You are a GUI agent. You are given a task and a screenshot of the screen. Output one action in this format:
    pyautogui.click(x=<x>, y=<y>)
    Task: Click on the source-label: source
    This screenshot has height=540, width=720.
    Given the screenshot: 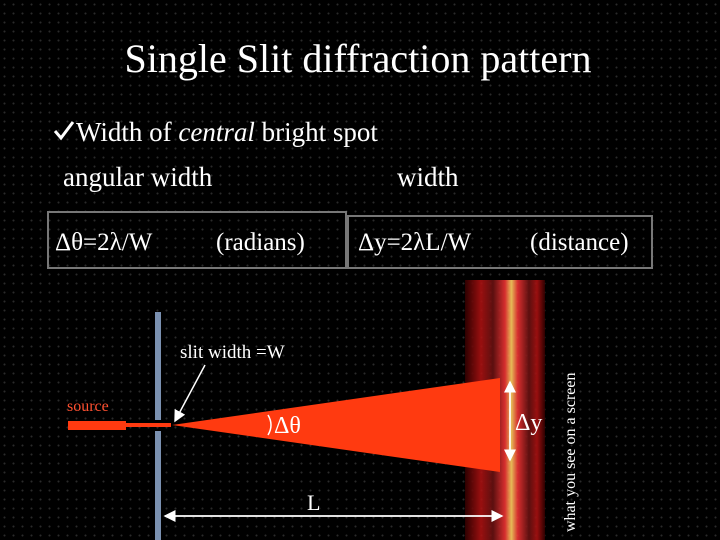 What is the action you would take?
    pyautogui.click(x=88, y=406)
    